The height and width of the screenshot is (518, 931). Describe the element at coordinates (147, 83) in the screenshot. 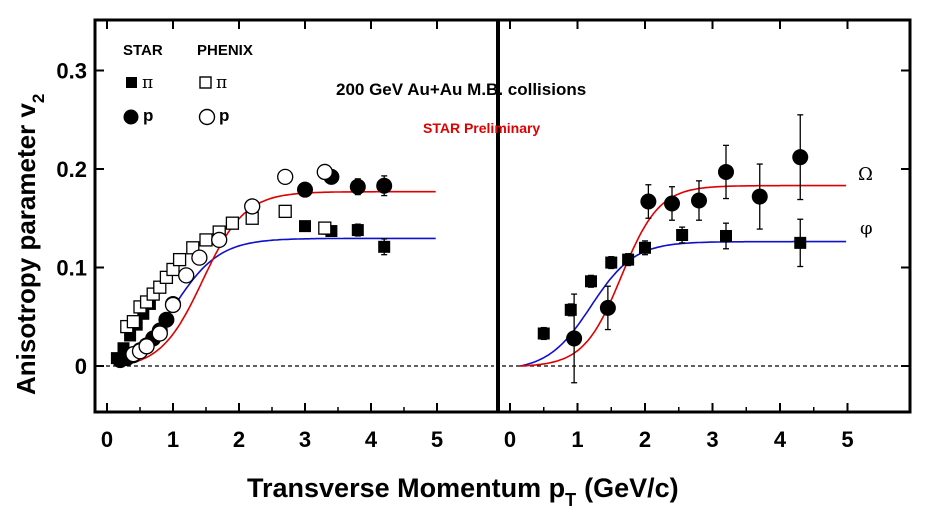

I see `legend-star-pi-label: π` at that location.